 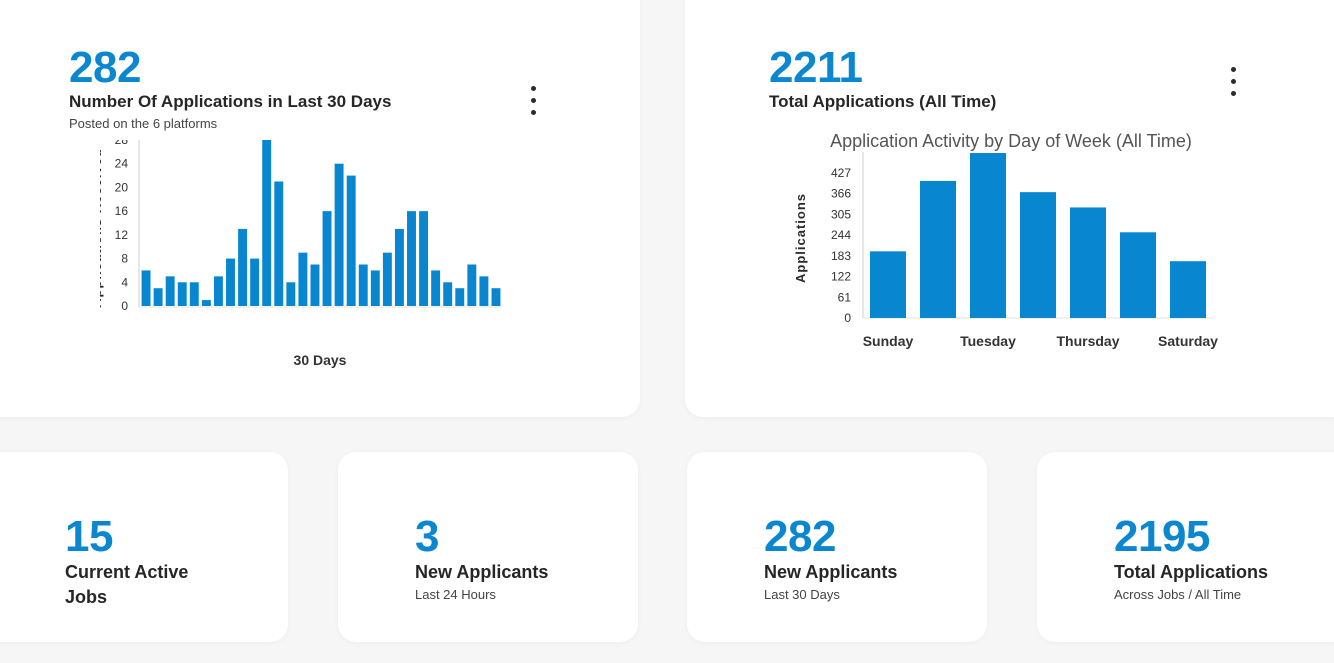 I want to click on stat-title-line2: Jobs, so click(x=86, y=597).